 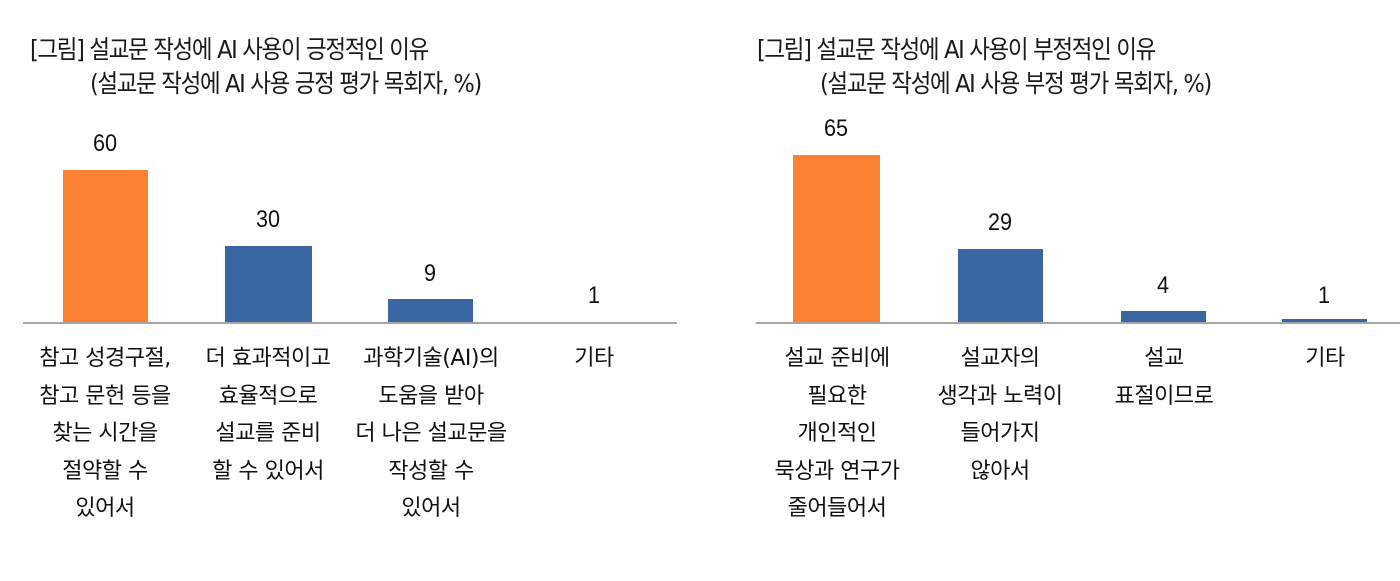 What do you see at coordinates (1163, 285) in the screenshot?
I see `value-label: 4` at bounding box center [1163, 285].